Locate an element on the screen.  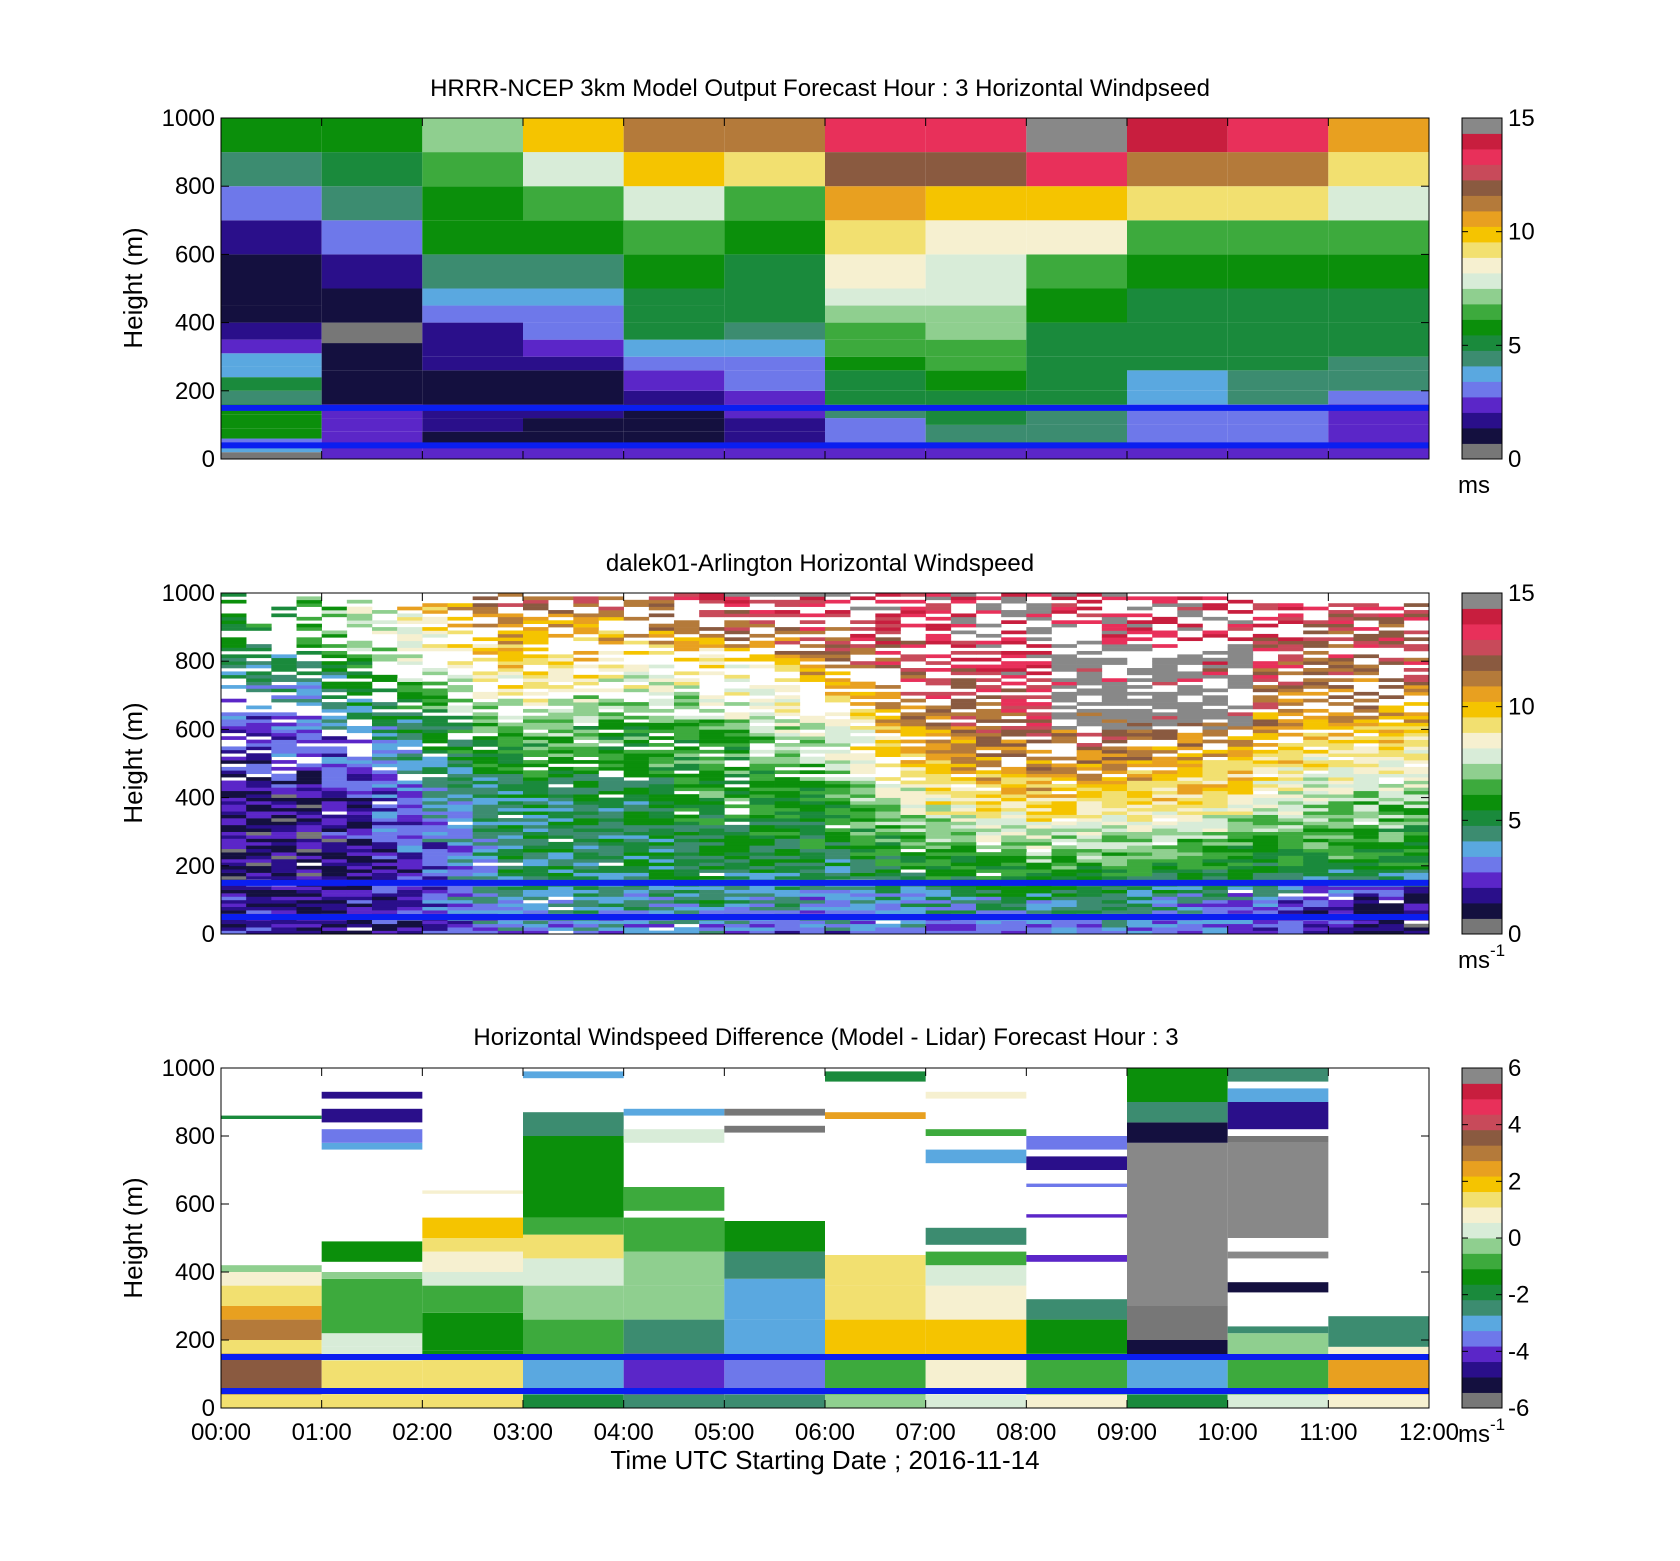
panel-lidar-title: dalek01-Arlington Horizontal Windspeed is located at coordinates (820, 563).